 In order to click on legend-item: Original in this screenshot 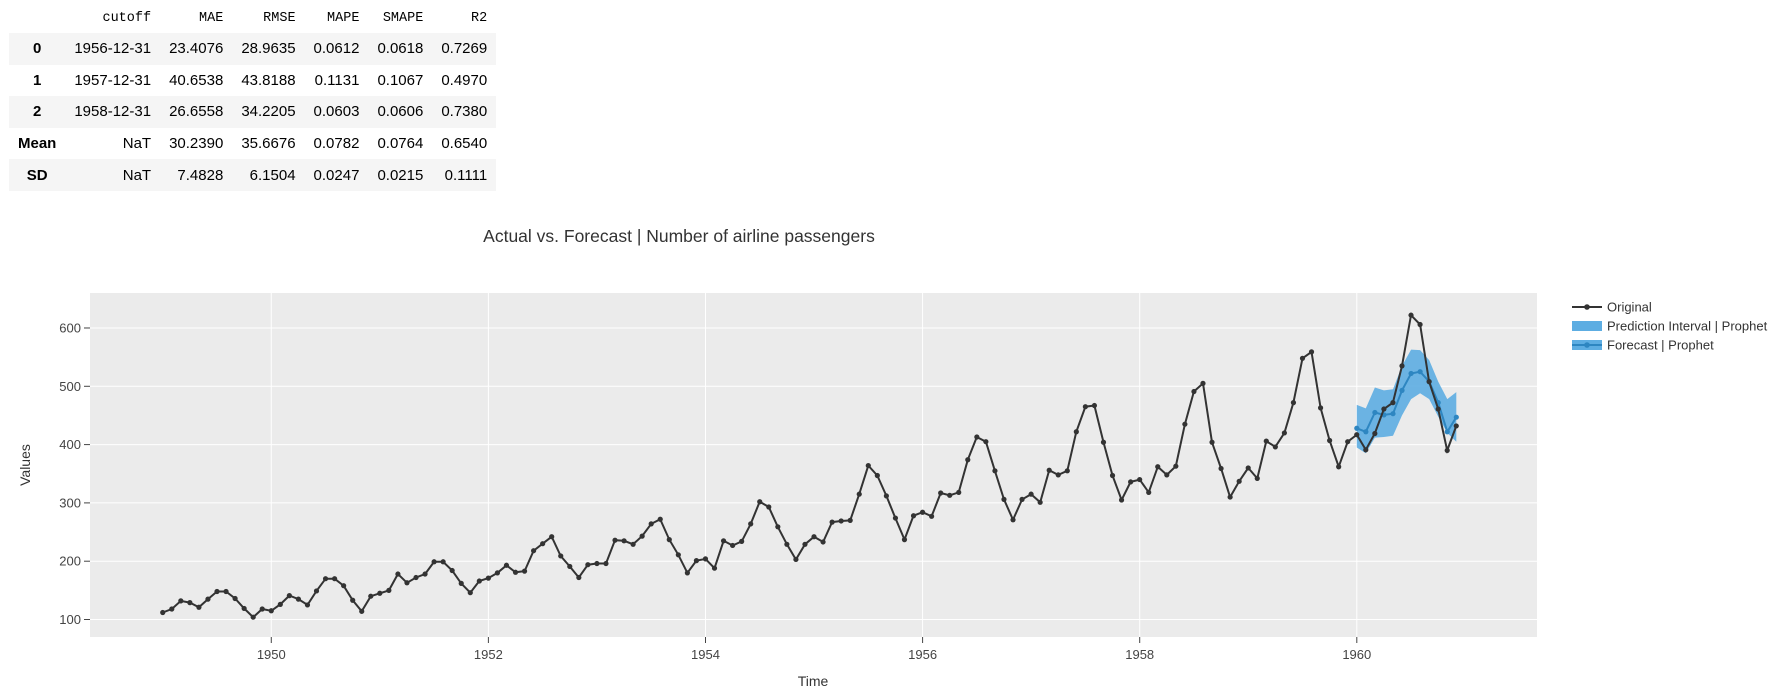, I will do `click(1612, 307)`.